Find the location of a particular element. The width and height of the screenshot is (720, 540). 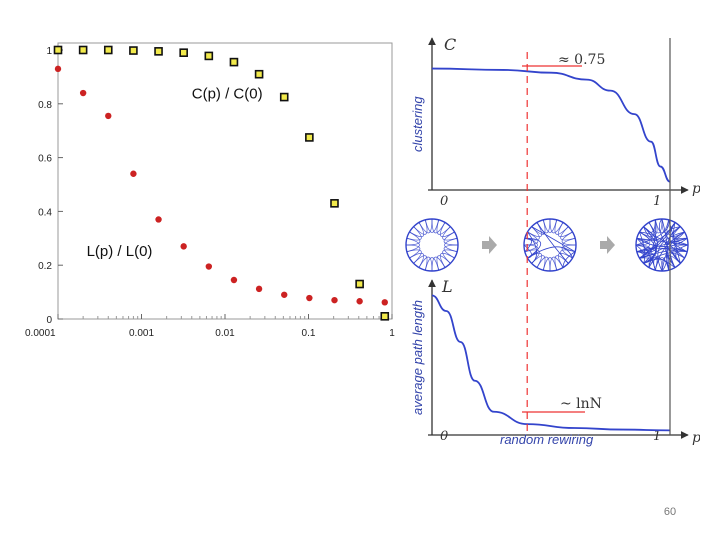

clustering-annotation: ≈ 0.75 is located at coordinates (581, 60).